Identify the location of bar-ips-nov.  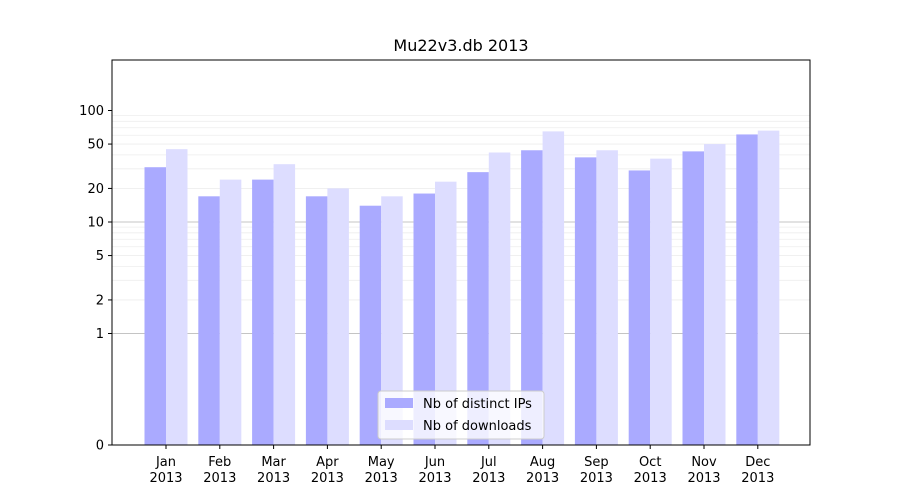
(693, 298).